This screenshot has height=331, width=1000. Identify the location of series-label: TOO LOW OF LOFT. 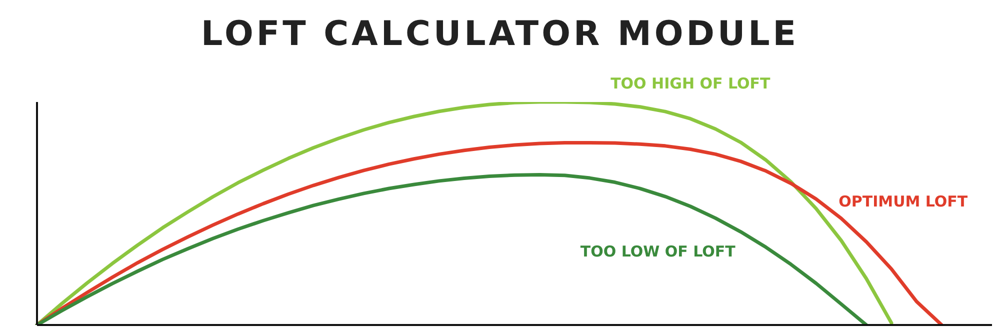
(658, 251).